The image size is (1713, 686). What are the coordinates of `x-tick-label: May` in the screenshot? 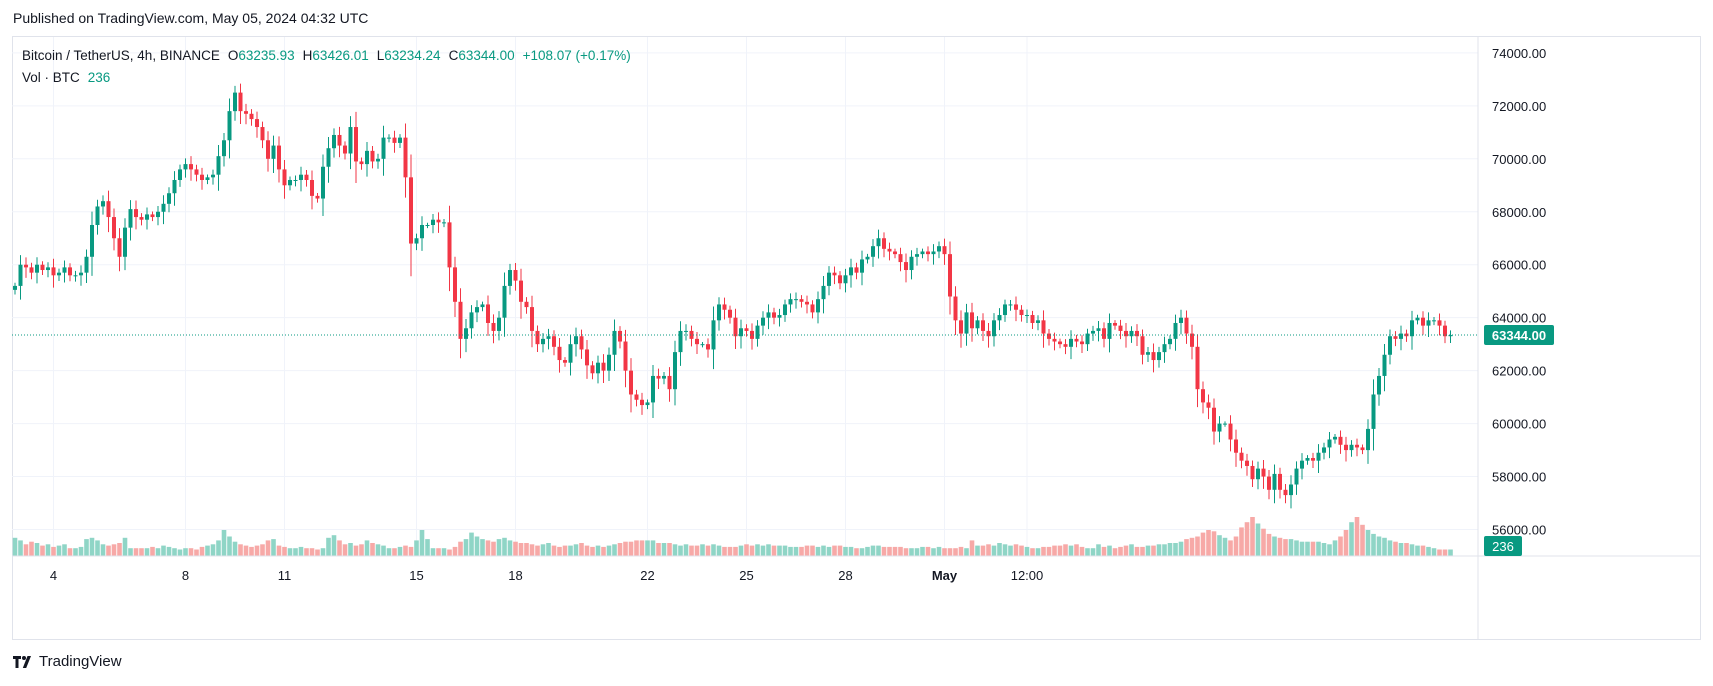 It's located at (945, 575).